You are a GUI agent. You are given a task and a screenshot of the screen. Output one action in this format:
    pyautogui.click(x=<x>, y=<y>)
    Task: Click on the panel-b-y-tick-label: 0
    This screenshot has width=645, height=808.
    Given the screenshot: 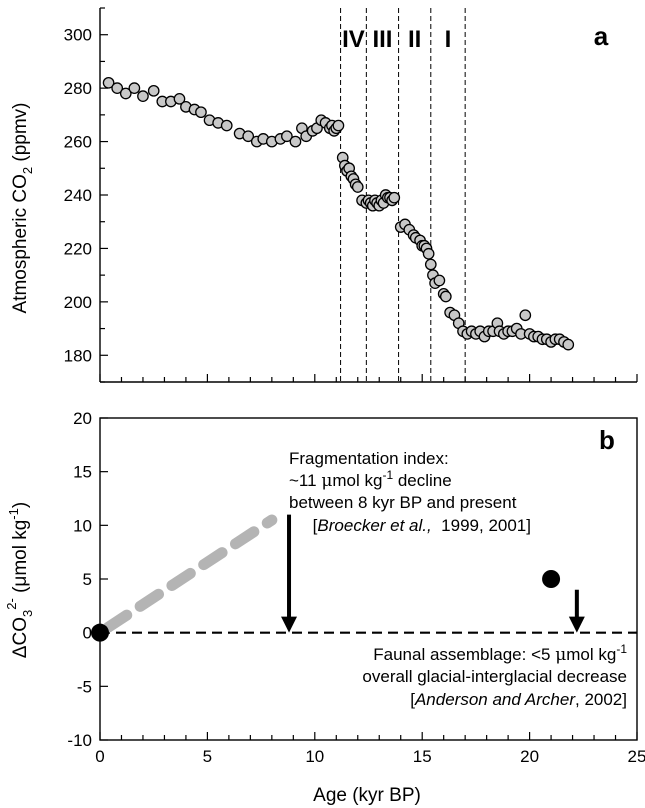 What is the action you would take?
    pyautogui.click(x=87, y=633)
    